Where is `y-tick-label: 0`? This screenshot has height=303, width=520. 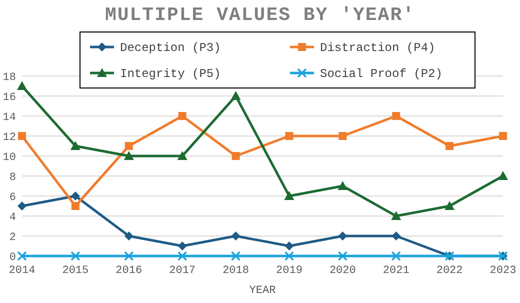 y-tick-label: 0 is located at coordinates (12, 258).